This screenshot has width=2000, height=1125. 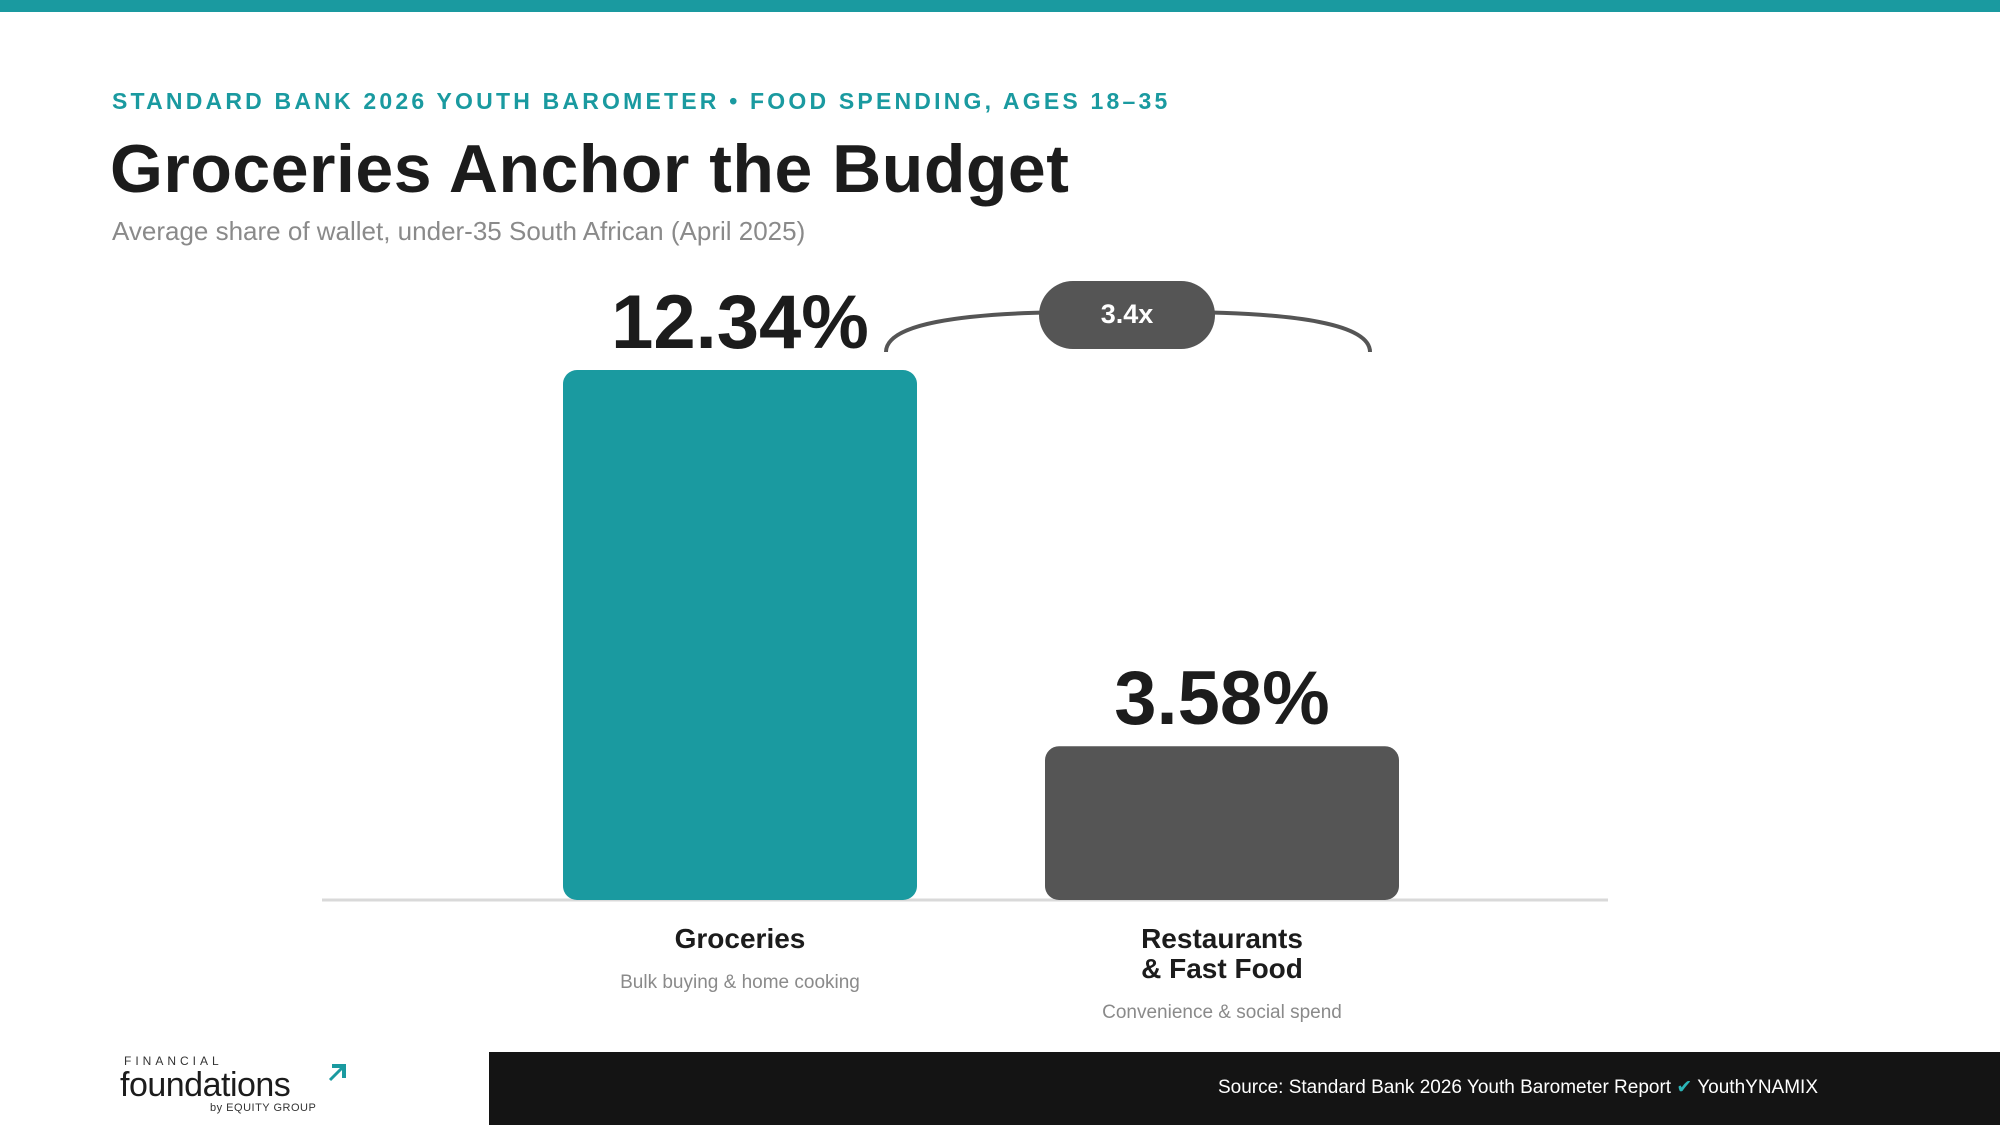 What do you see at coordinates (1222, 968) in the screenshot?
I see `category-label-2-line-2: & Fast Food` at bounding box center [1222, 968].